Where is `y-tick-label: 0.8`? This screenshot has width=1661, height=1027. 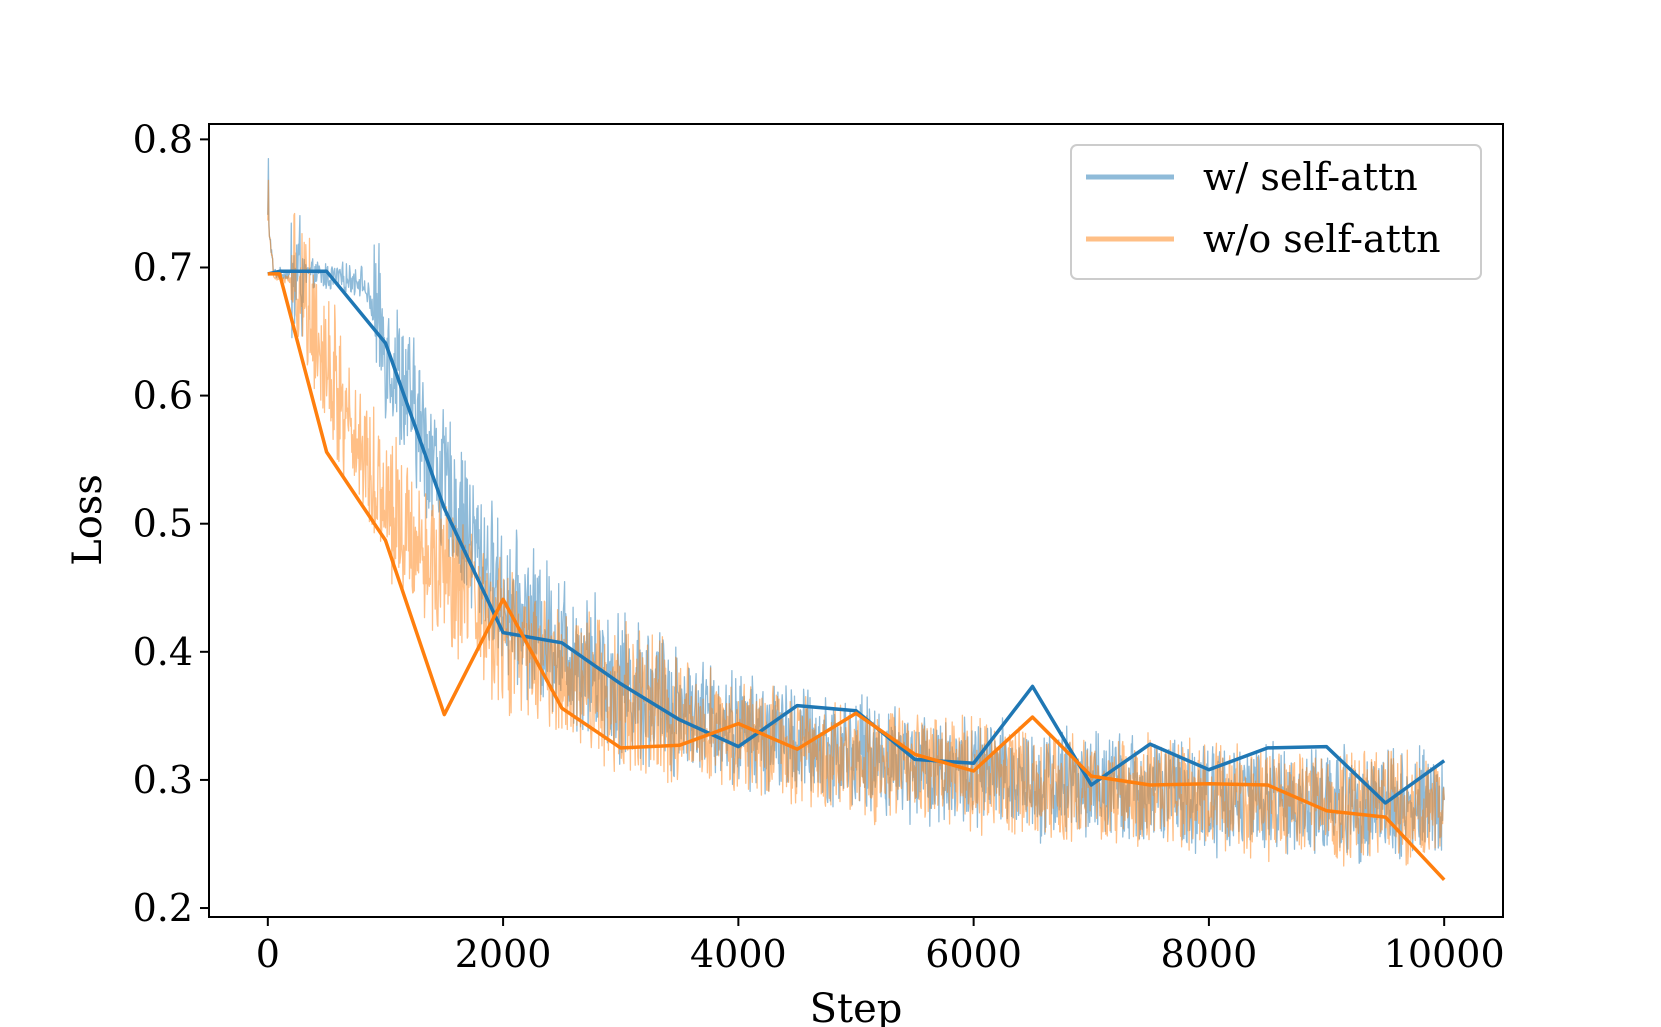
y-tick-label: 0.8 is located at coordinates (163, 139).